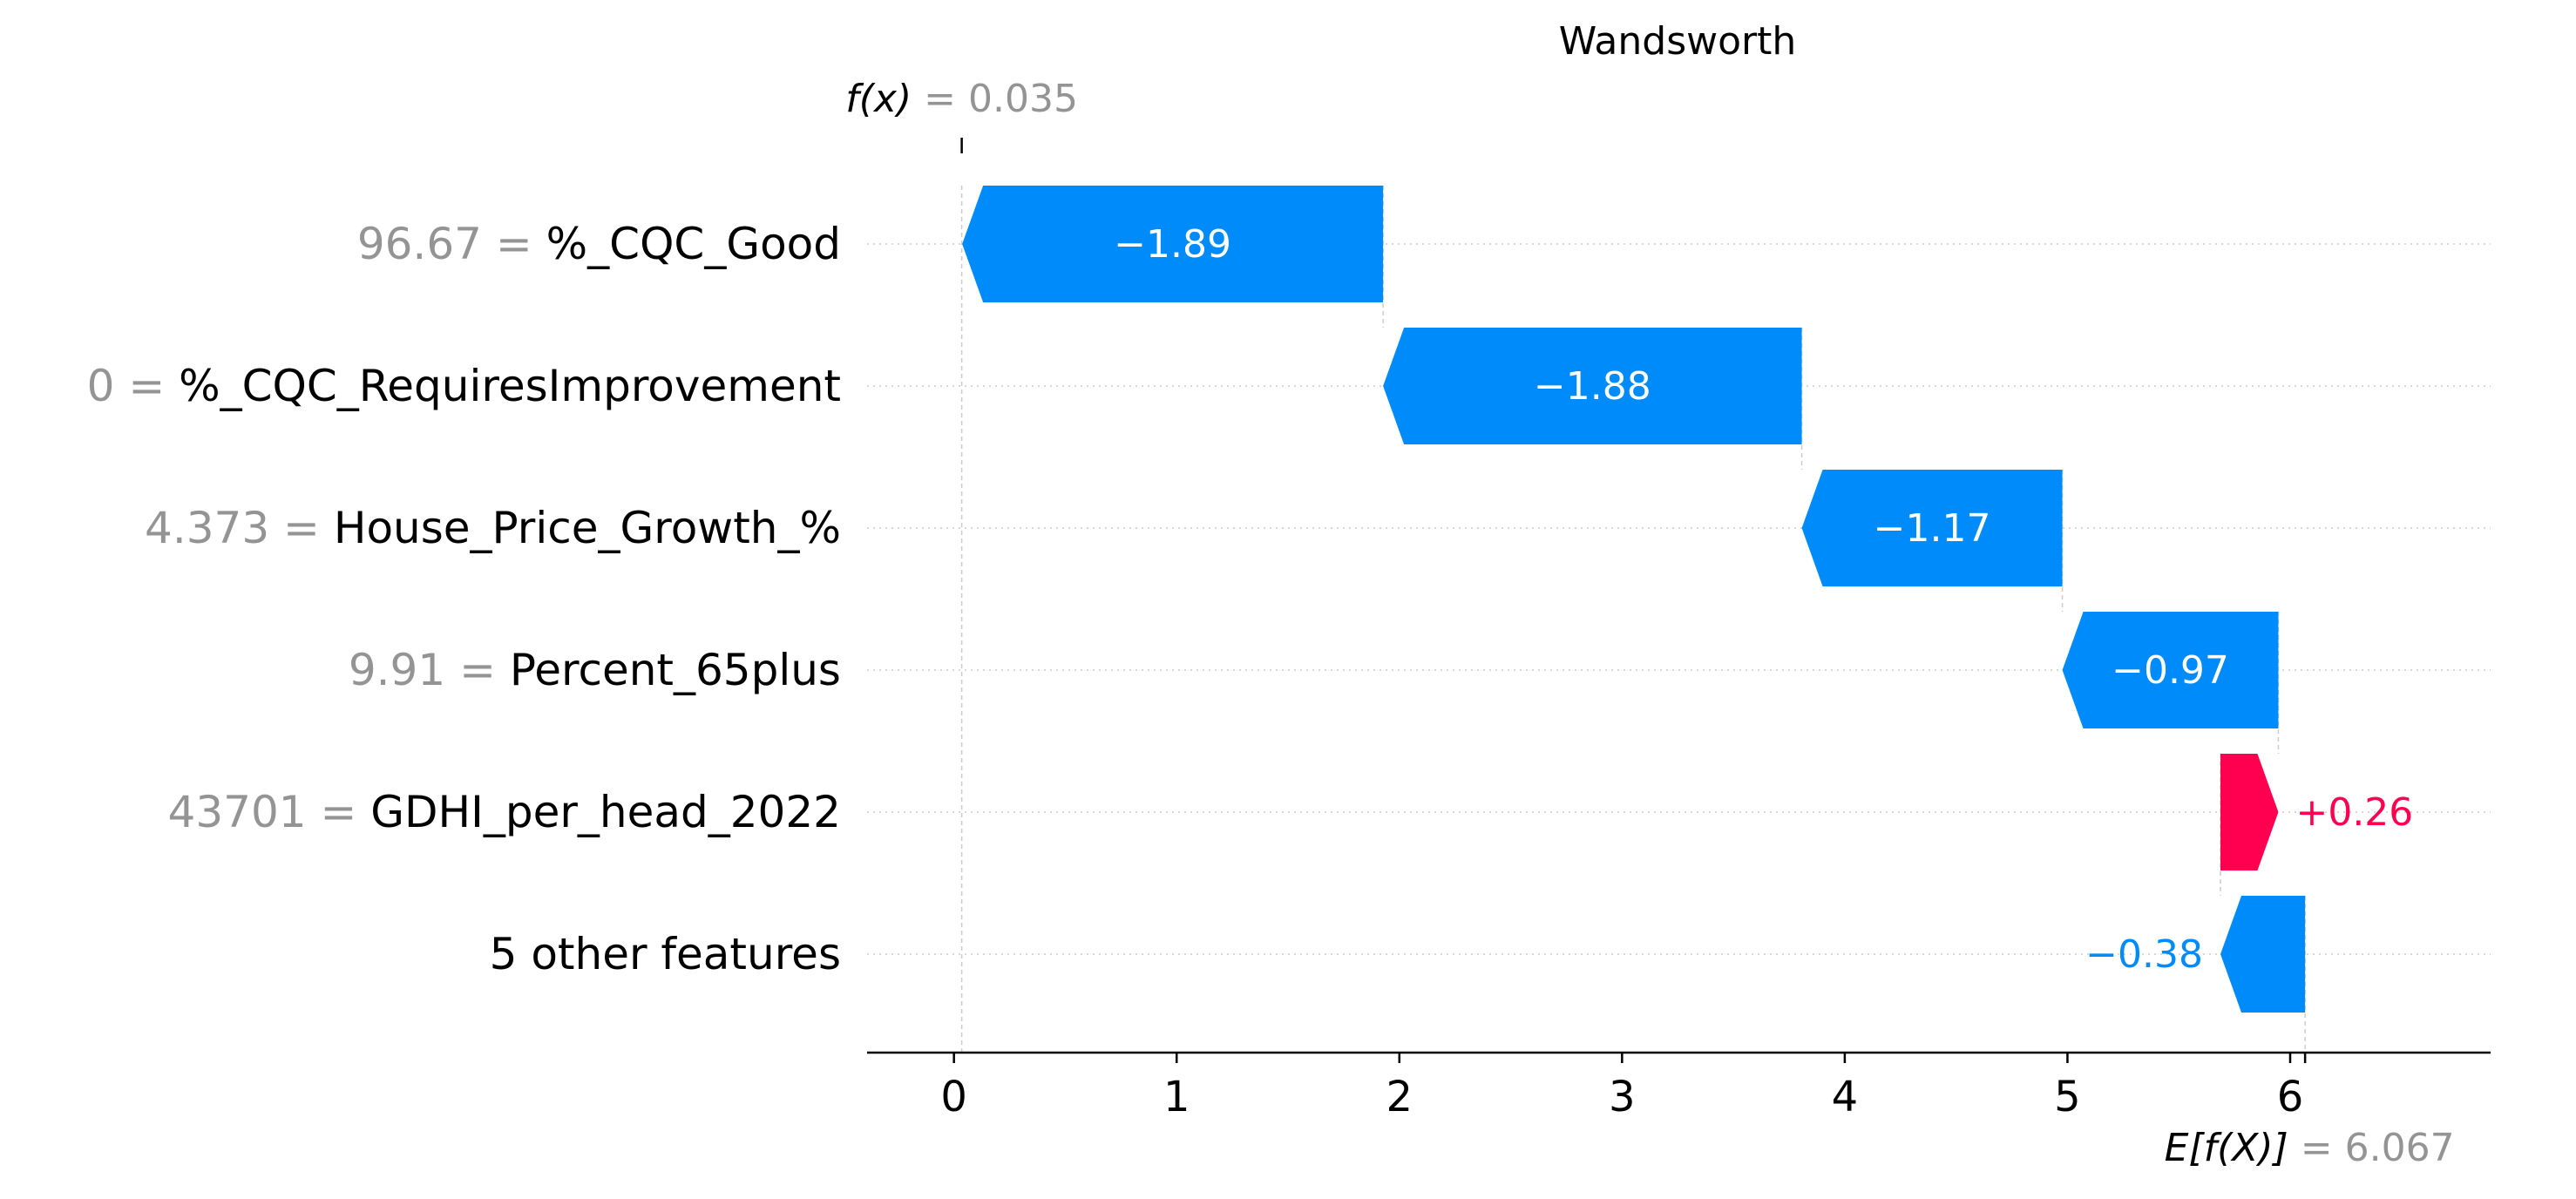 This screenshot has width=2576, height=1199. Describe the element at coordinates (879, 99) in the screenshot. I see `fx-symbol: f(x)` at that location.